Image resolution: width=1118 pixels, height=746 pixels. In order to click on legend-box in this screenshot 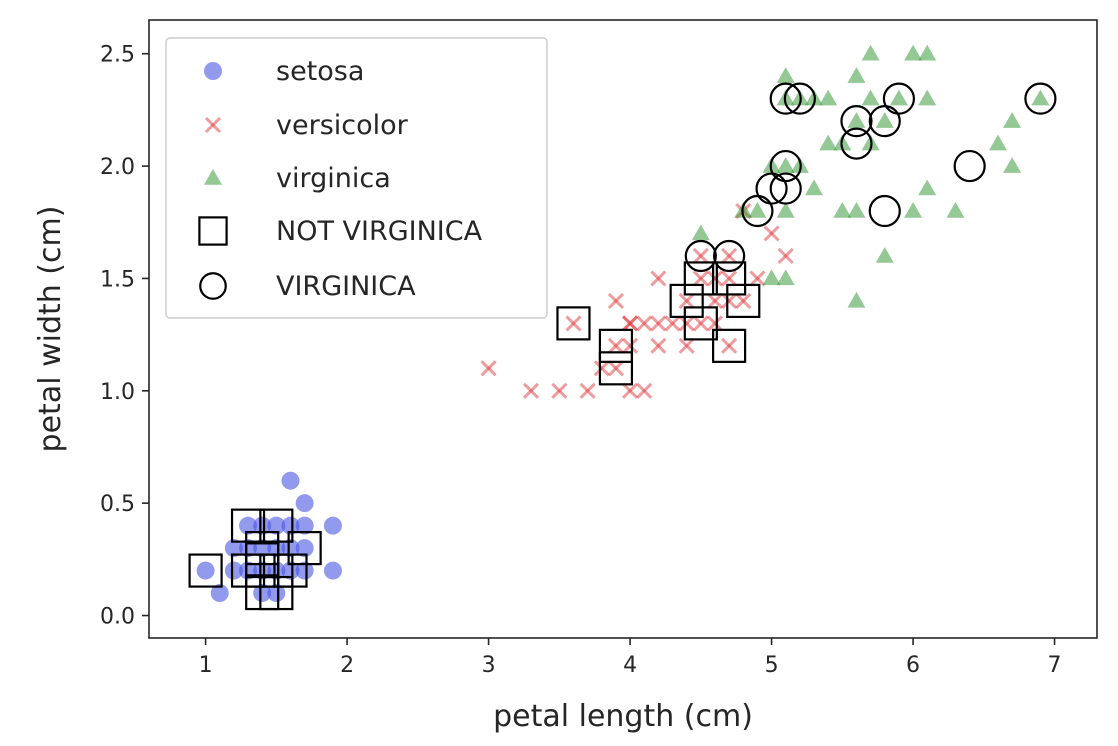, I will do `click(356, 178)`.